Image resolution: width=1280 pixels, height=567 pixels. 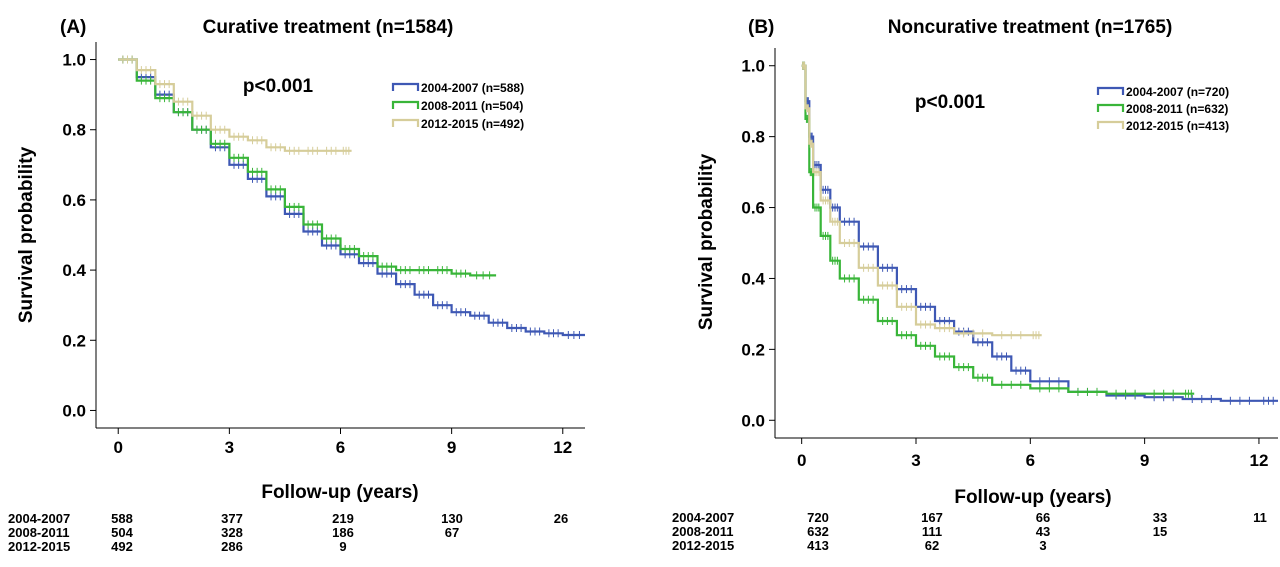 I want to click on panel-b-label: (B), so click(x=761, y=27).